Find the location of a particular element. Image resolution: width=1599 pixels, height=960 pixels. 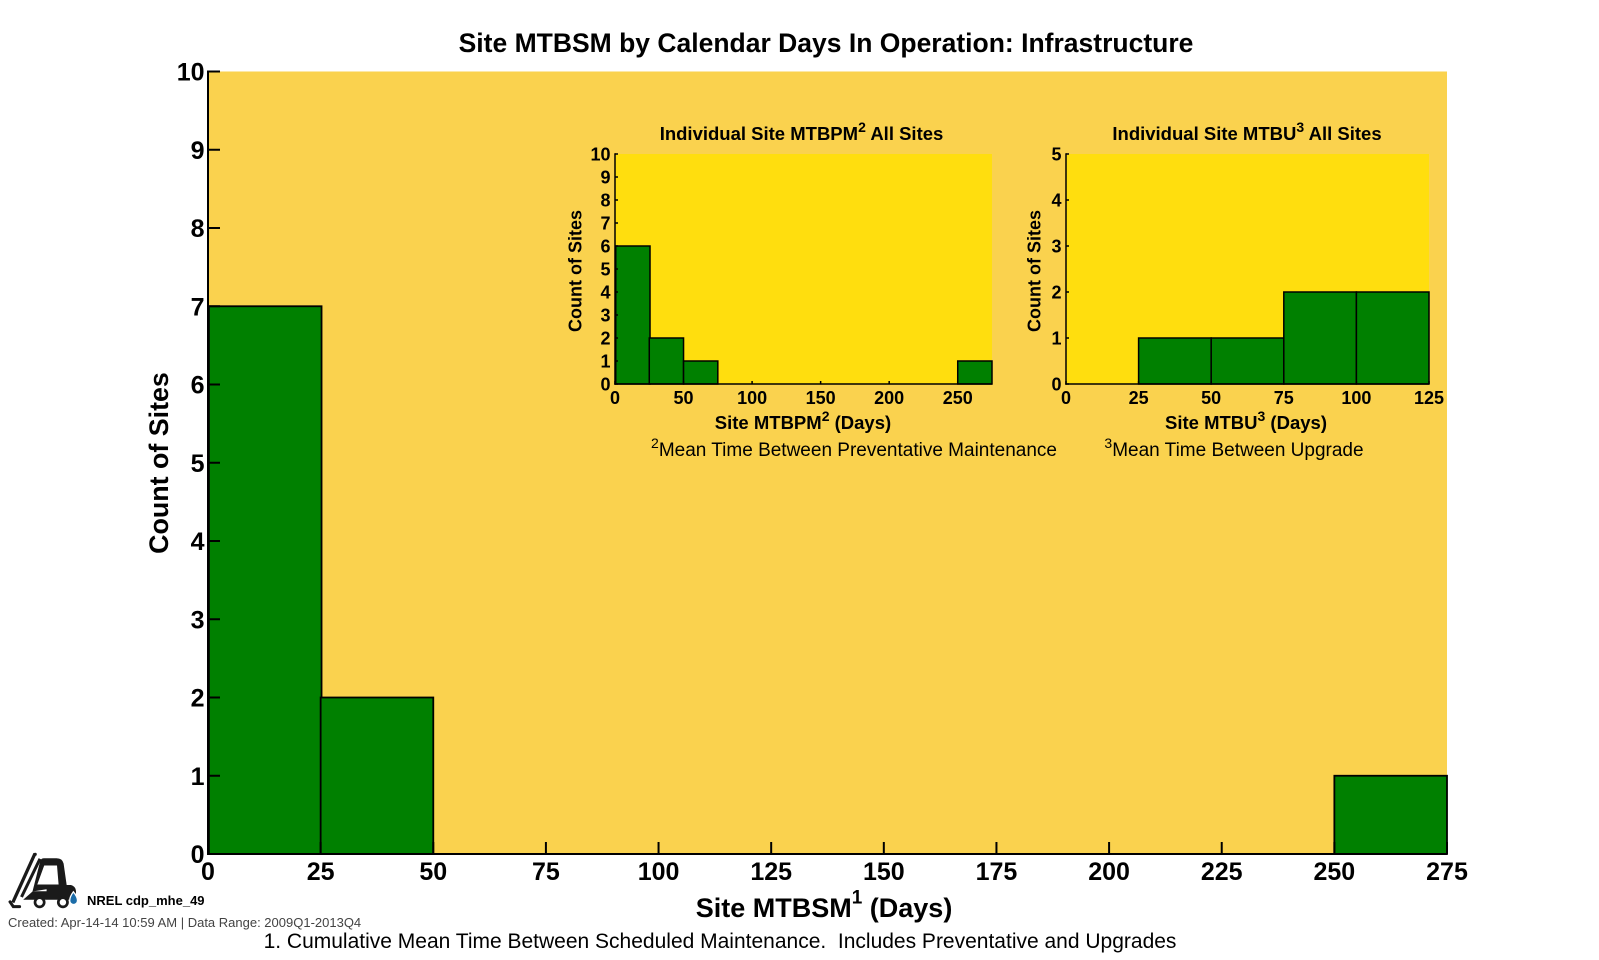

svg-text:Individual Site MTBPM2 All Sit: Individual Site MTBPM2 All Sites is located at coordinates (802, 131).